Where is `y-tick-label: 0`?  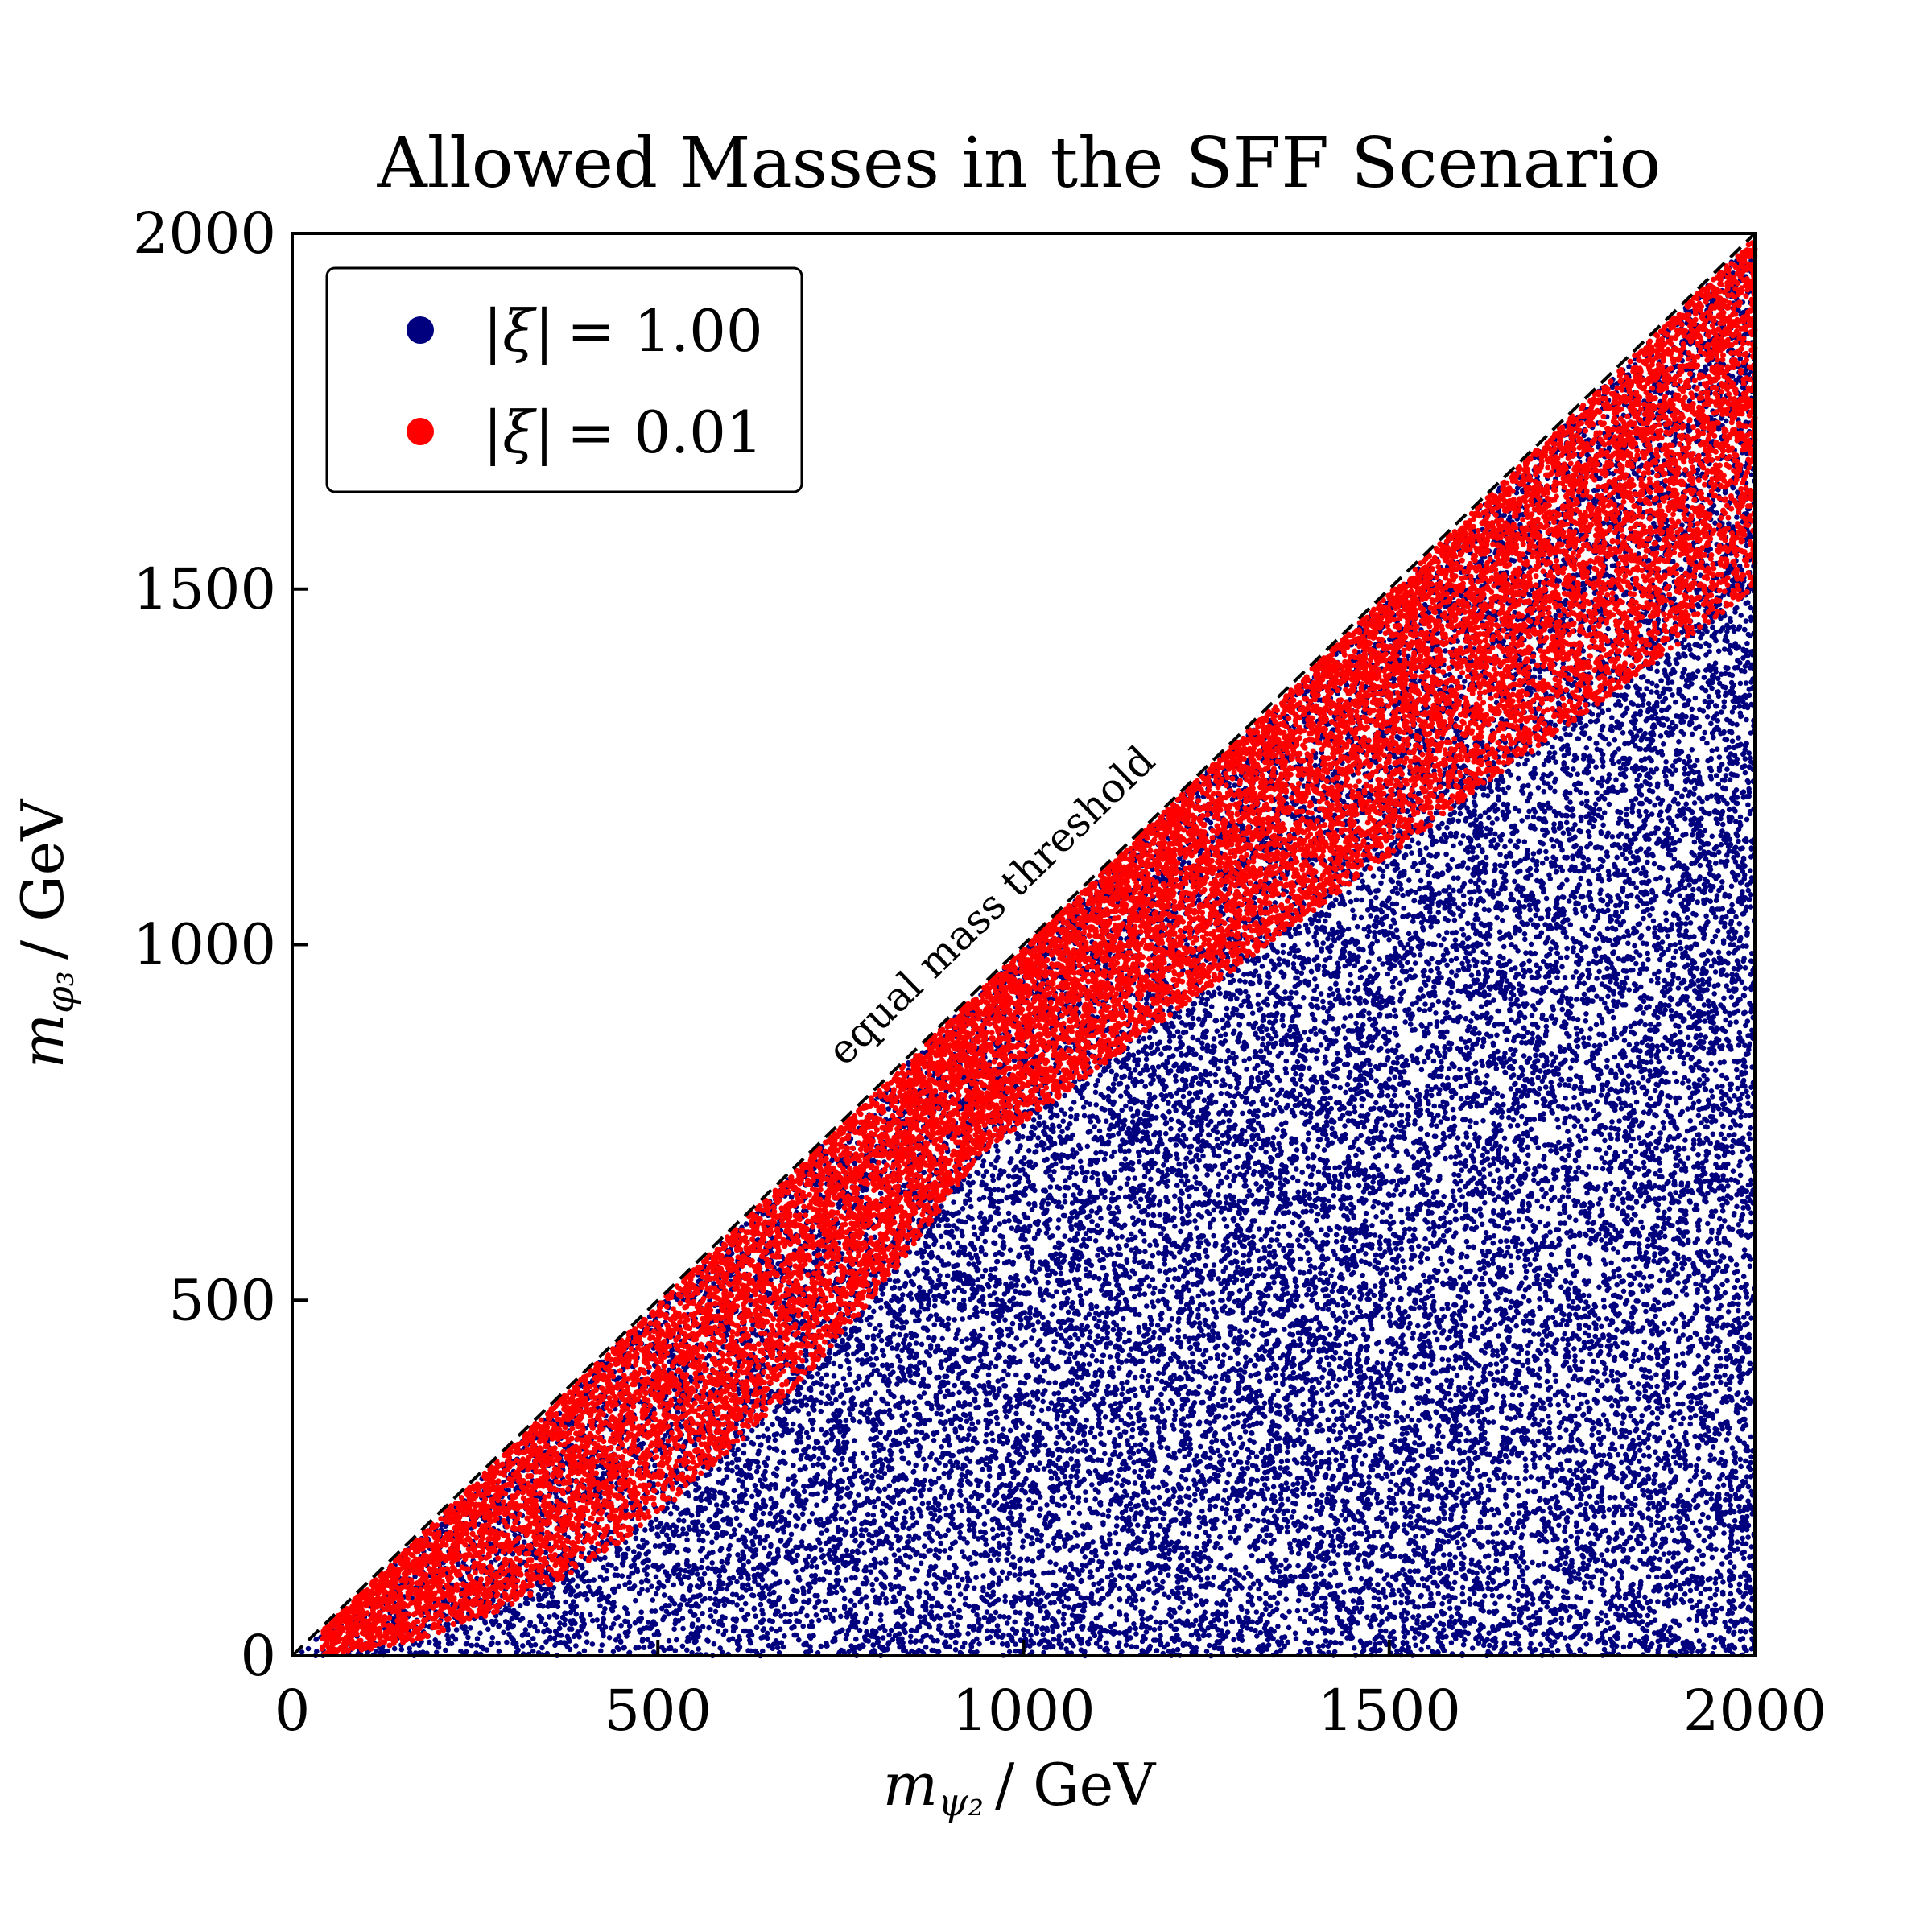 y-tick-label: 0 is located at coordinates (258, 1656).